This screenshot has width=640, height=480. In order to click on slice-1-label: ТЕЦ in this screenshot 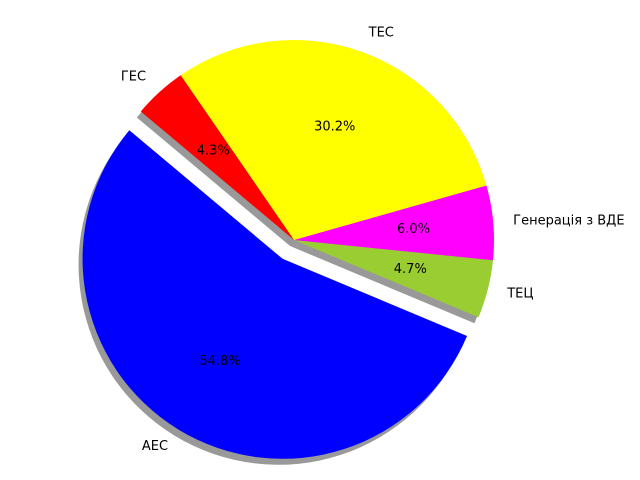, I will do `click(519, 294)`.